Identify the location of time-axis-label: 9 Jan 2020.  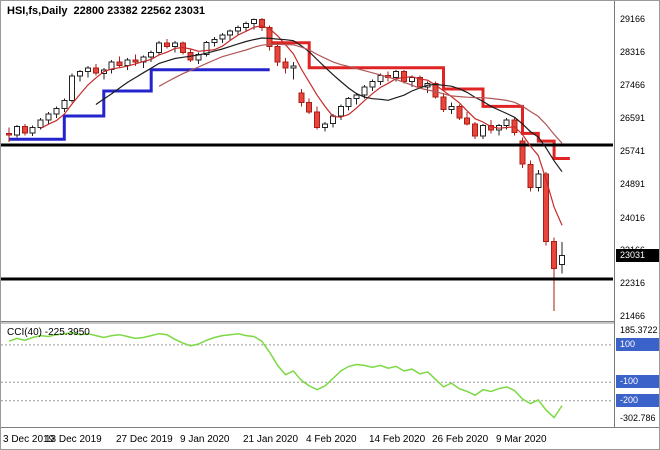
(205, 439).